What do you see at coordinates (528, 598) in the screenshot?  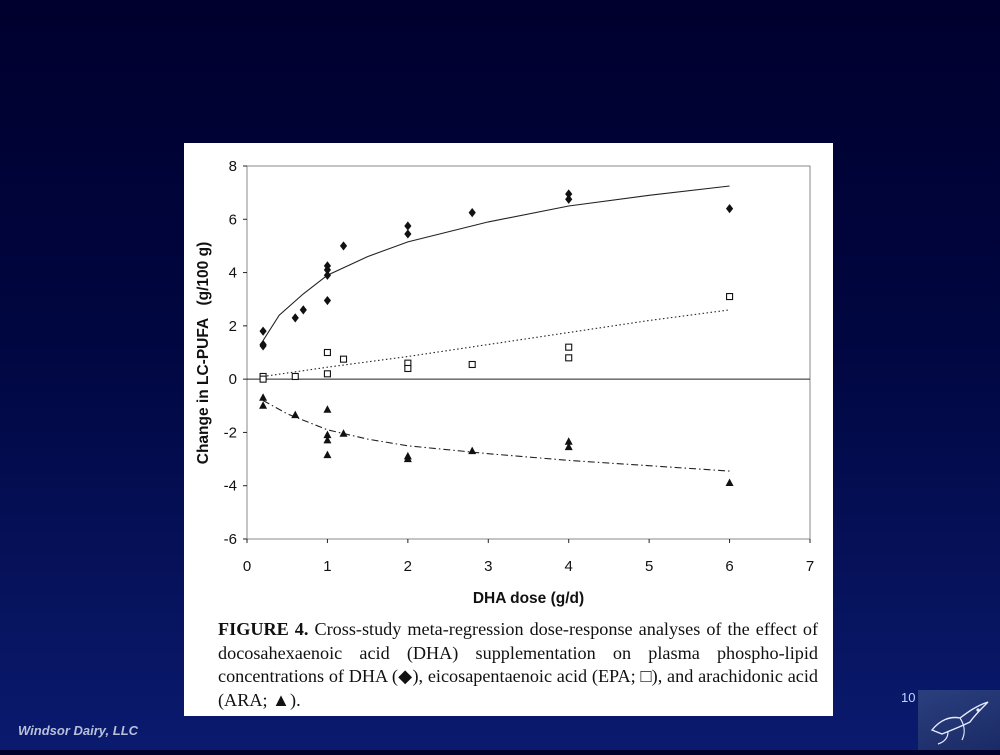 I see `x-axis-title: DHA dose (g/d)` at bounding box center [528, 598].